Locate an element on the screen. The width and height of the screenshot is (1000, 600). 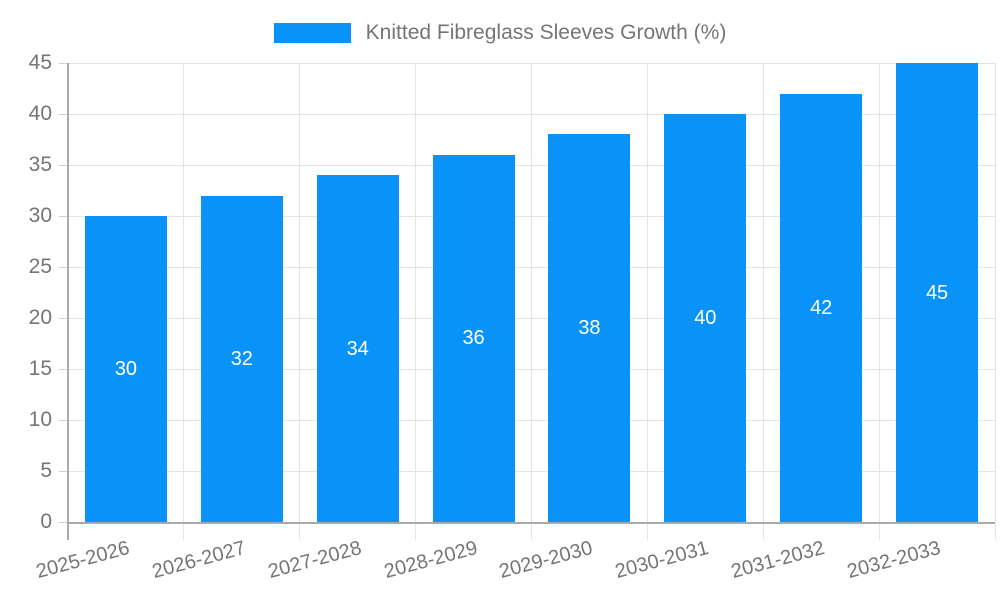
bar-value-label: 40 is located at coordinates (705, 318).